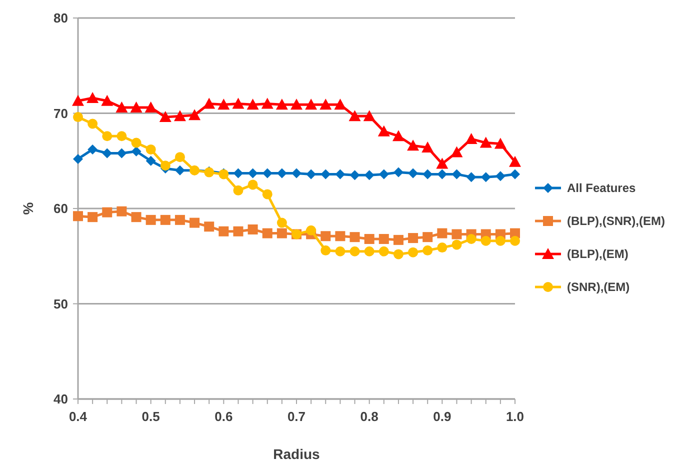 The width and height of the screenshot is (694, 475). What do you see at coordinates (61, 399) in the screenshot?
I see `y-tick-label: 40` at bounding box center [61, 399].